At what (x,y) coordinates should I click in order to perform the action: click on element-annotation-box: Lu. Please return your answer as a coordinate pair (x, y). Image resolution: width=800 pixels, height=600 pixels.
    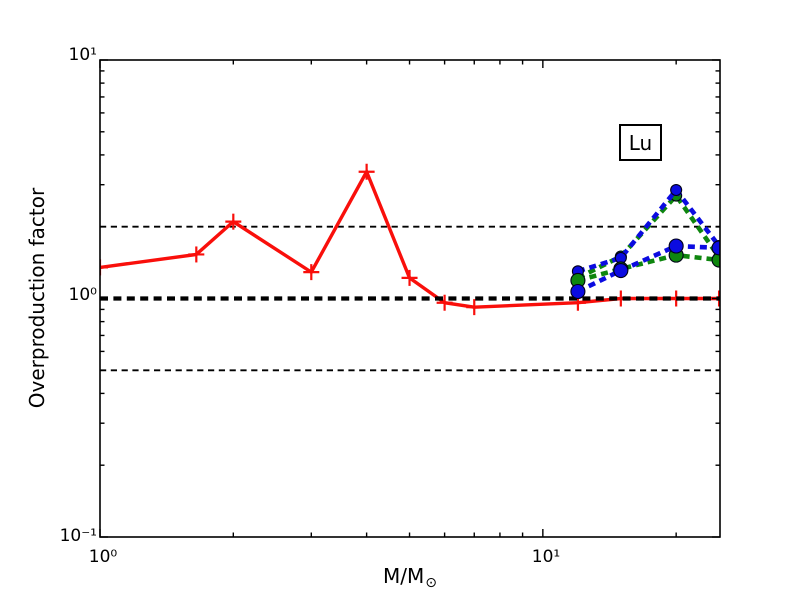
    Looking at the image, I should click on (640, 142).